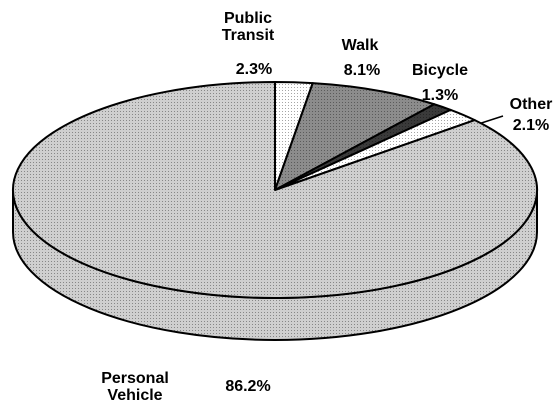 This screenshot has height=407, width=560. Describe the element at coordinates (531, 125) in the screenshot. I see `value-label: 2.1%` at that location.